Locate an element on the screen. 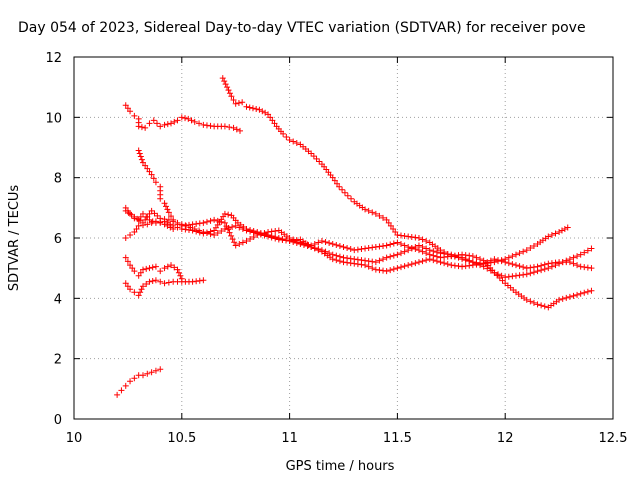  y-axis-label: SDTVAR / TECUs is located at coordinates (14, 238).